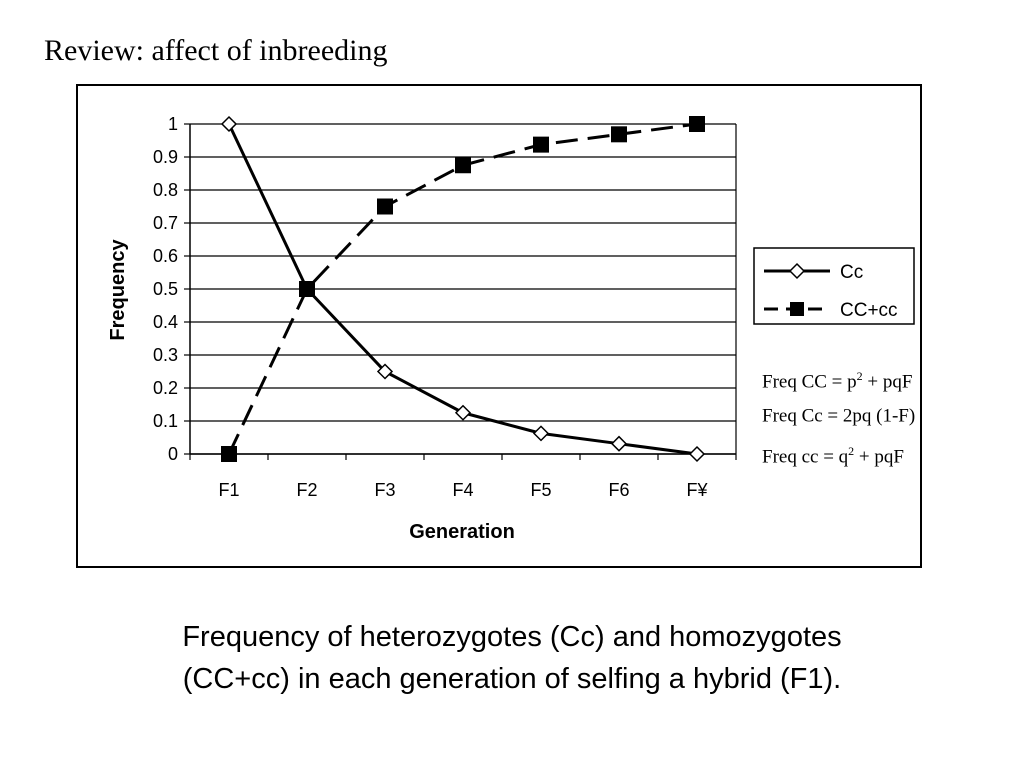 This screenshot has height=768, width=1024. I want to click on legend-box, so click(834, 286).